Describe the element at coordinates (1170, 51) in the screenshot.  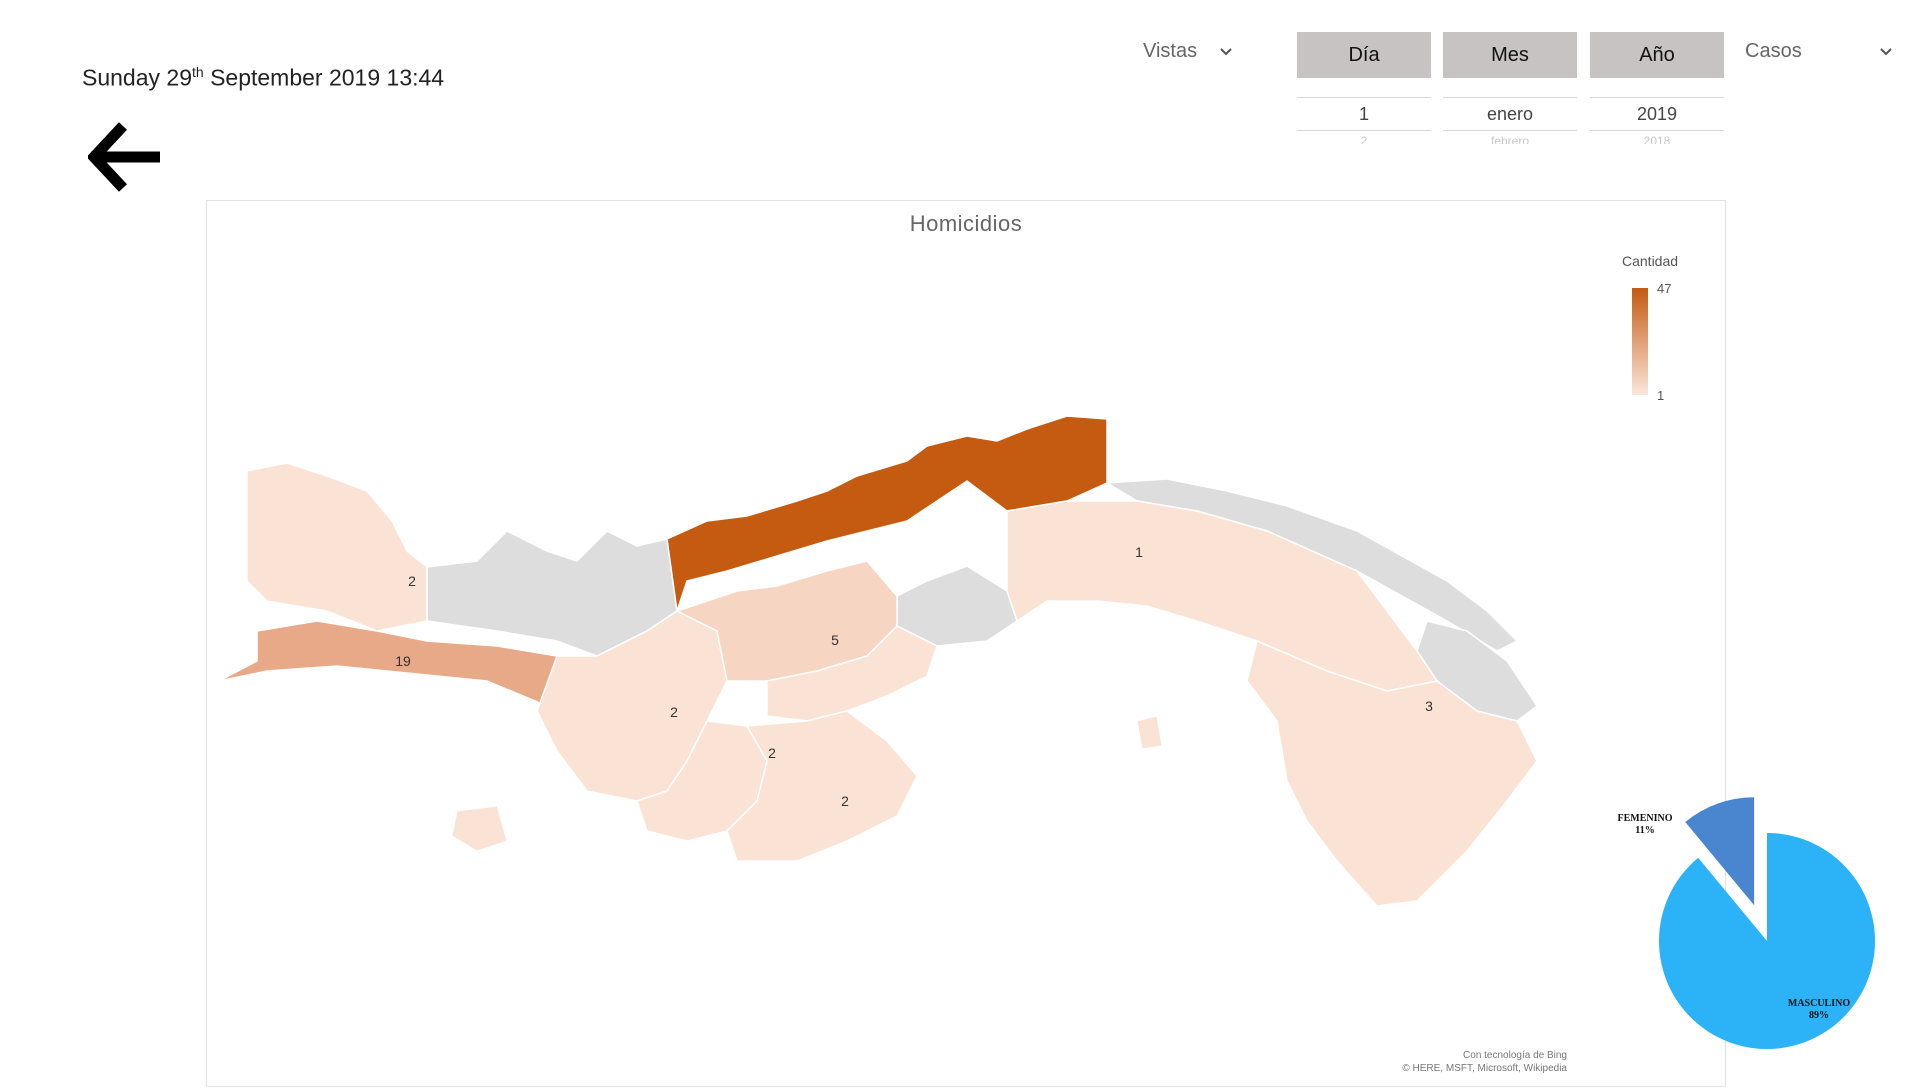
I see `vistas-label: Vistas` at that location.